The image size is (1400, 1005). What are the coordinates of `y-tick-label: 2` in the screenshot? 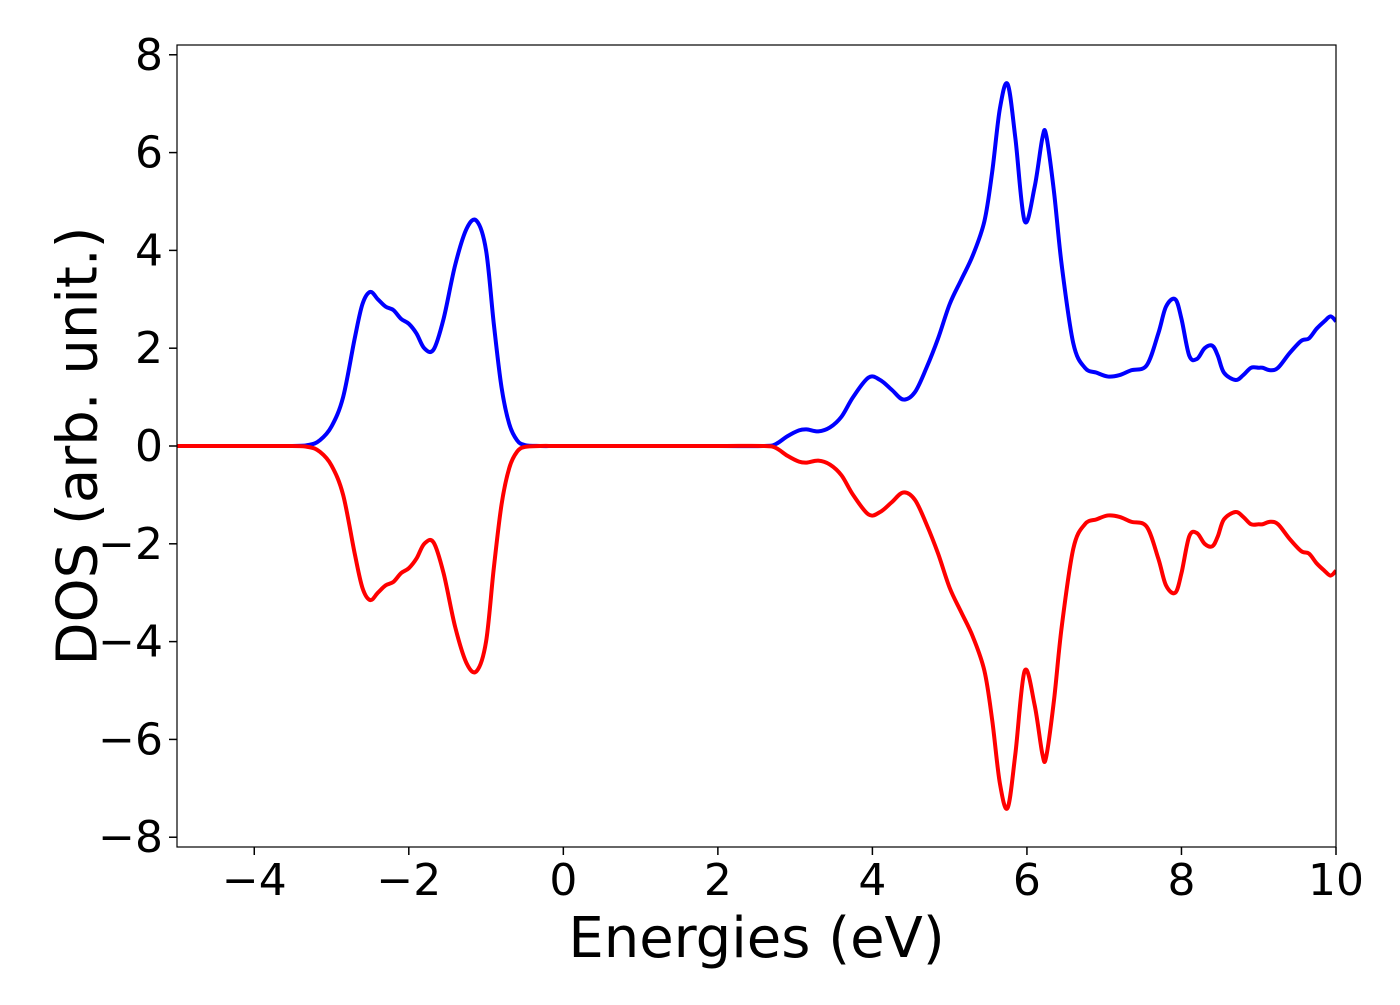 It's located at (149, 348).